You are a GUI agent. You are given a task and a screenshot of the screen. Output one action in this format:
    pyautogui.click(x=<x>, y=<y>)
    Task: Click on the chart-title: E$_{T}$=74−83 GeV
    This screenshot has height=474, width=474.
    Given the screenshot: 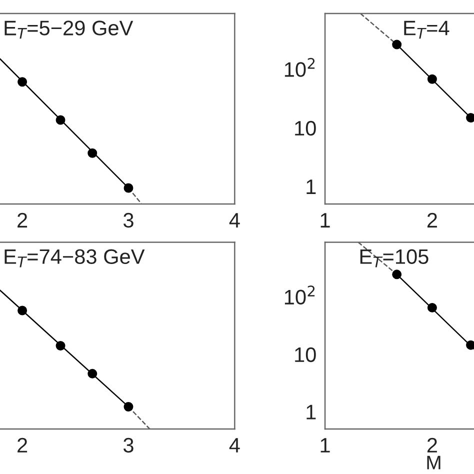 What is the action you would take?
    pyautogui.click(x=74, y=258)
    